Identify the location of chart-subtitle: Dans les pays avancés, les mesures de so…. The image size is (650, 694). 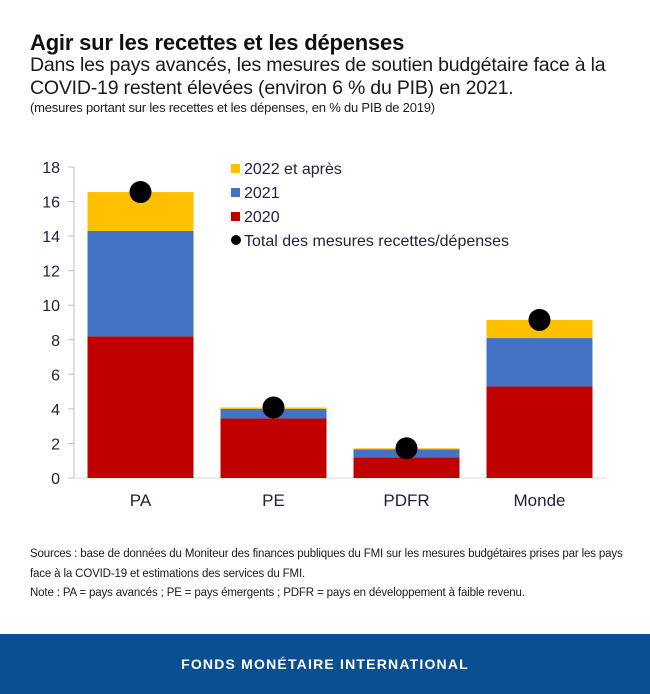
(318, 76).